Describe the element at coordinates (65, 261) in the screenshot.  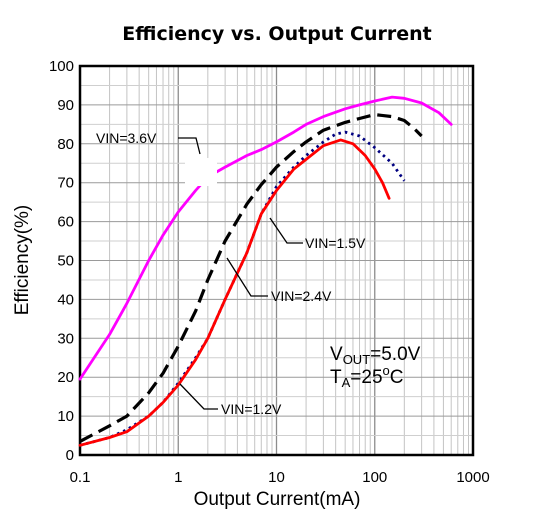
I see `y-tick-label: 50` at that location.